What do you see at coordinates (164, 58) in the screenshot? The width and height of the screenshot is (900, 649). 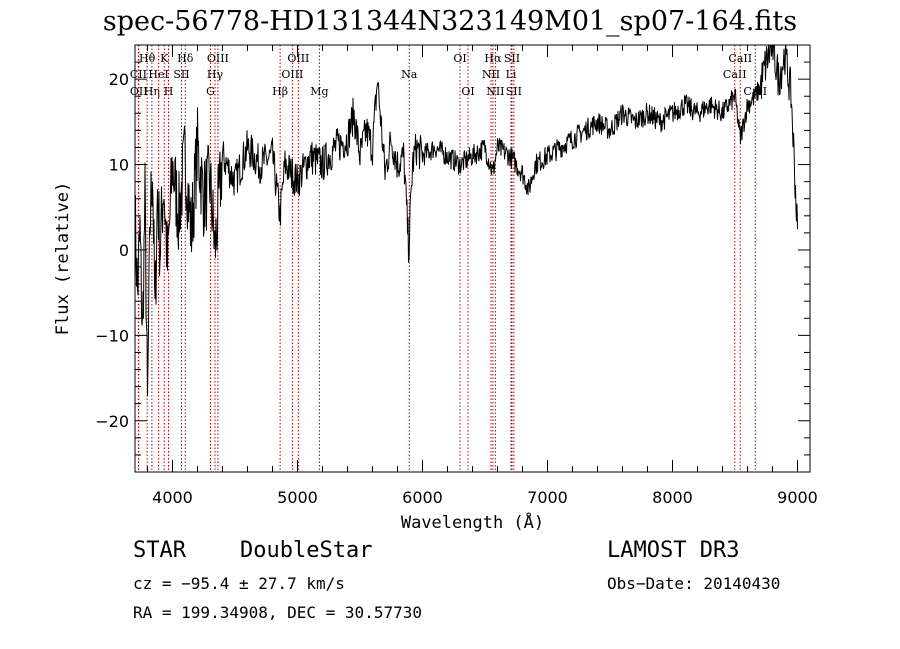 I see `line-label: K` at bounding box center [164, 58].